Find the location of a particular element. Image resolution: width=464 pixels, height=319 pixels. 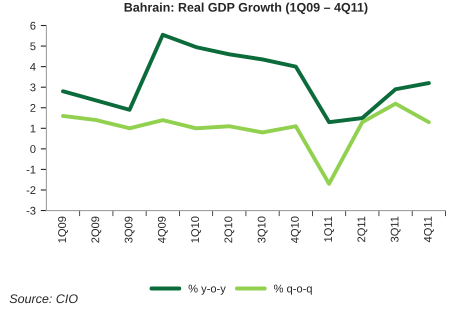

y-tick-label: 4 is located at coordinates (33, 67).